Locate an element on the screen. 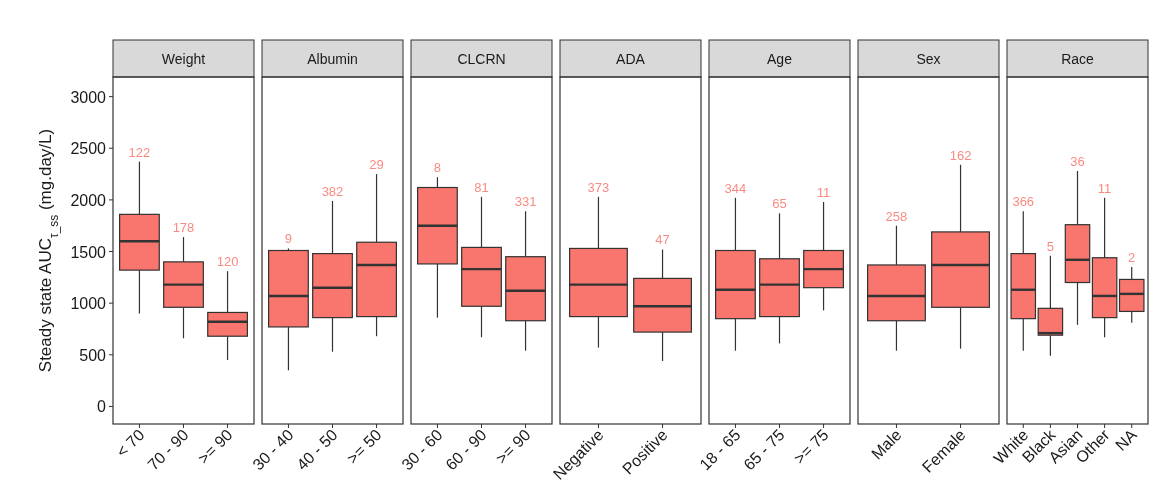 Image resolution: width=1162 pixels, height=503 pixels. annotation: 178 is located at coordinates (183, 228).